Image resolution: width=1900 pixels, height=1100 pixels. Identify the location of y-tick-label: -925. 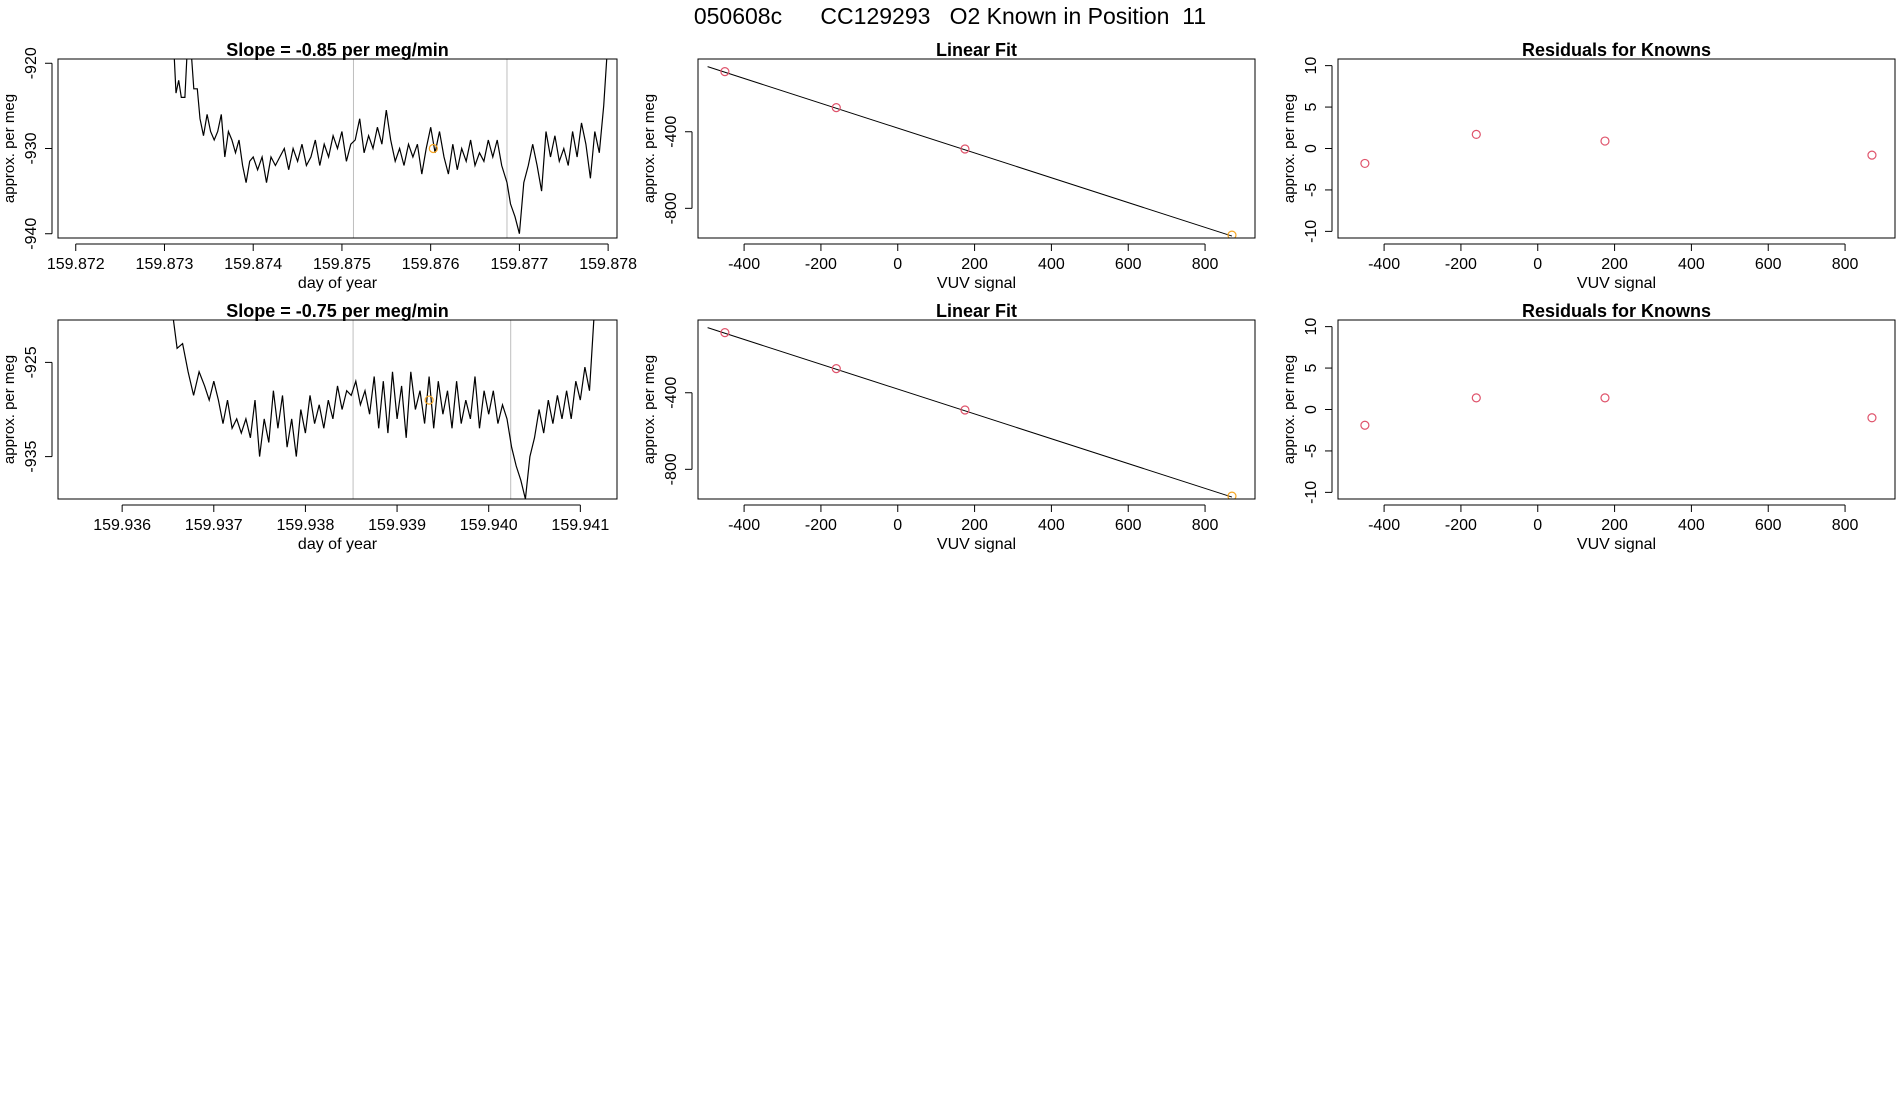
(31, 362).